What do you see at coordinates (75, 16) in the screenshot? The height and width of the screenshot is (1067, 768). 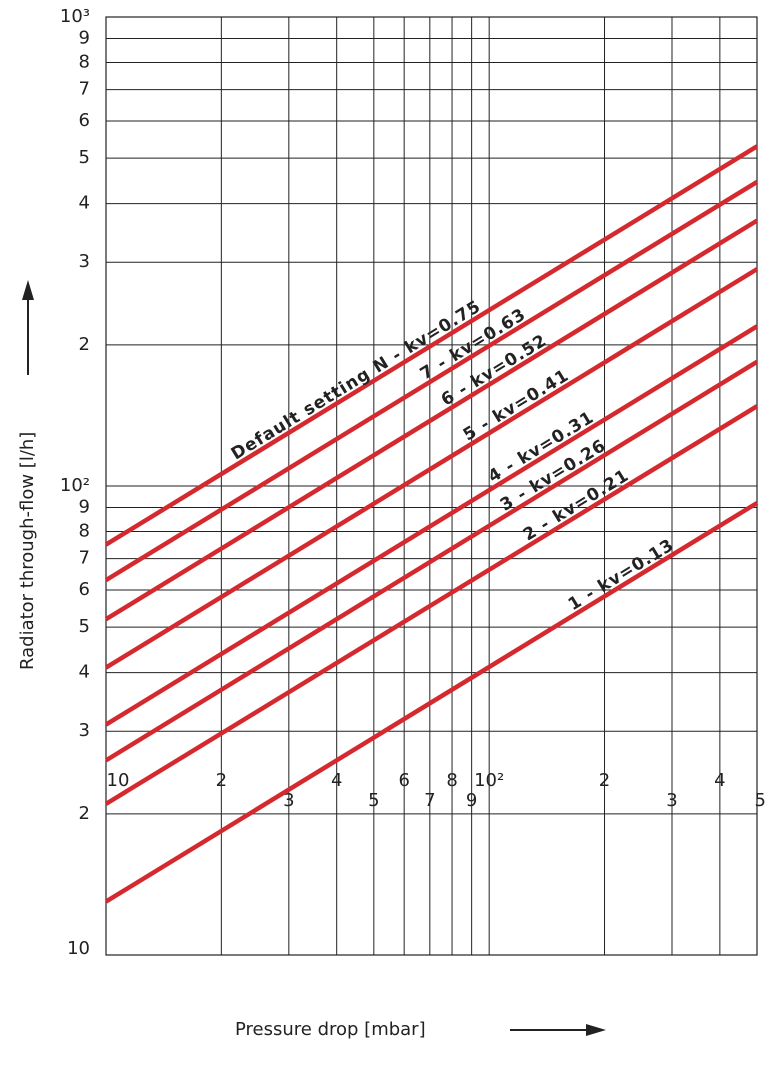 I see `y-tick-label: 10³` at bounding box center [75, 16].